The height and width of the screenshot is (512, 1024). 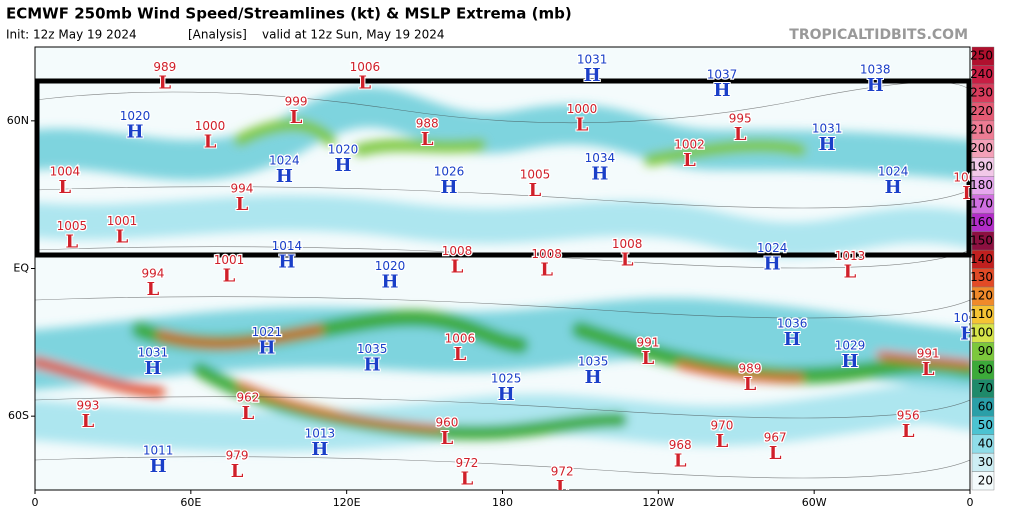 I want to click on pressure-value: 972, so click(x=466, y=463).